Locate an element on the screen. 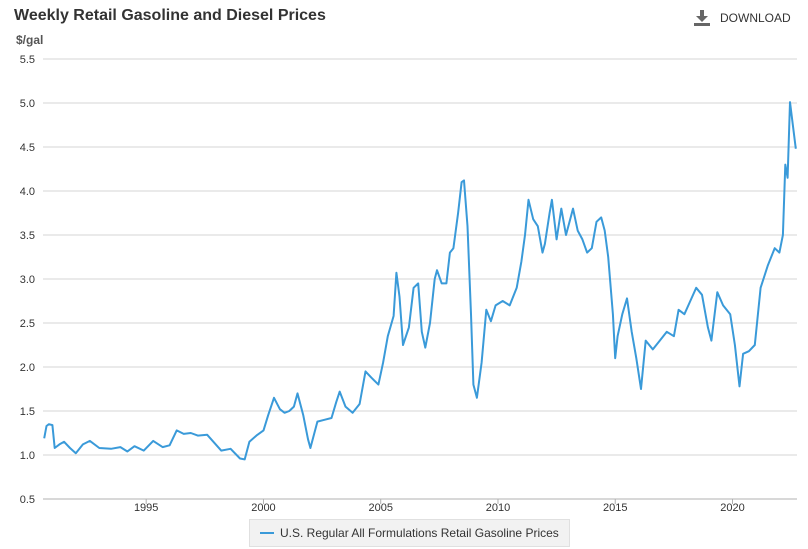  x-tick-label: 1995 is located at coordinates (146, 508).